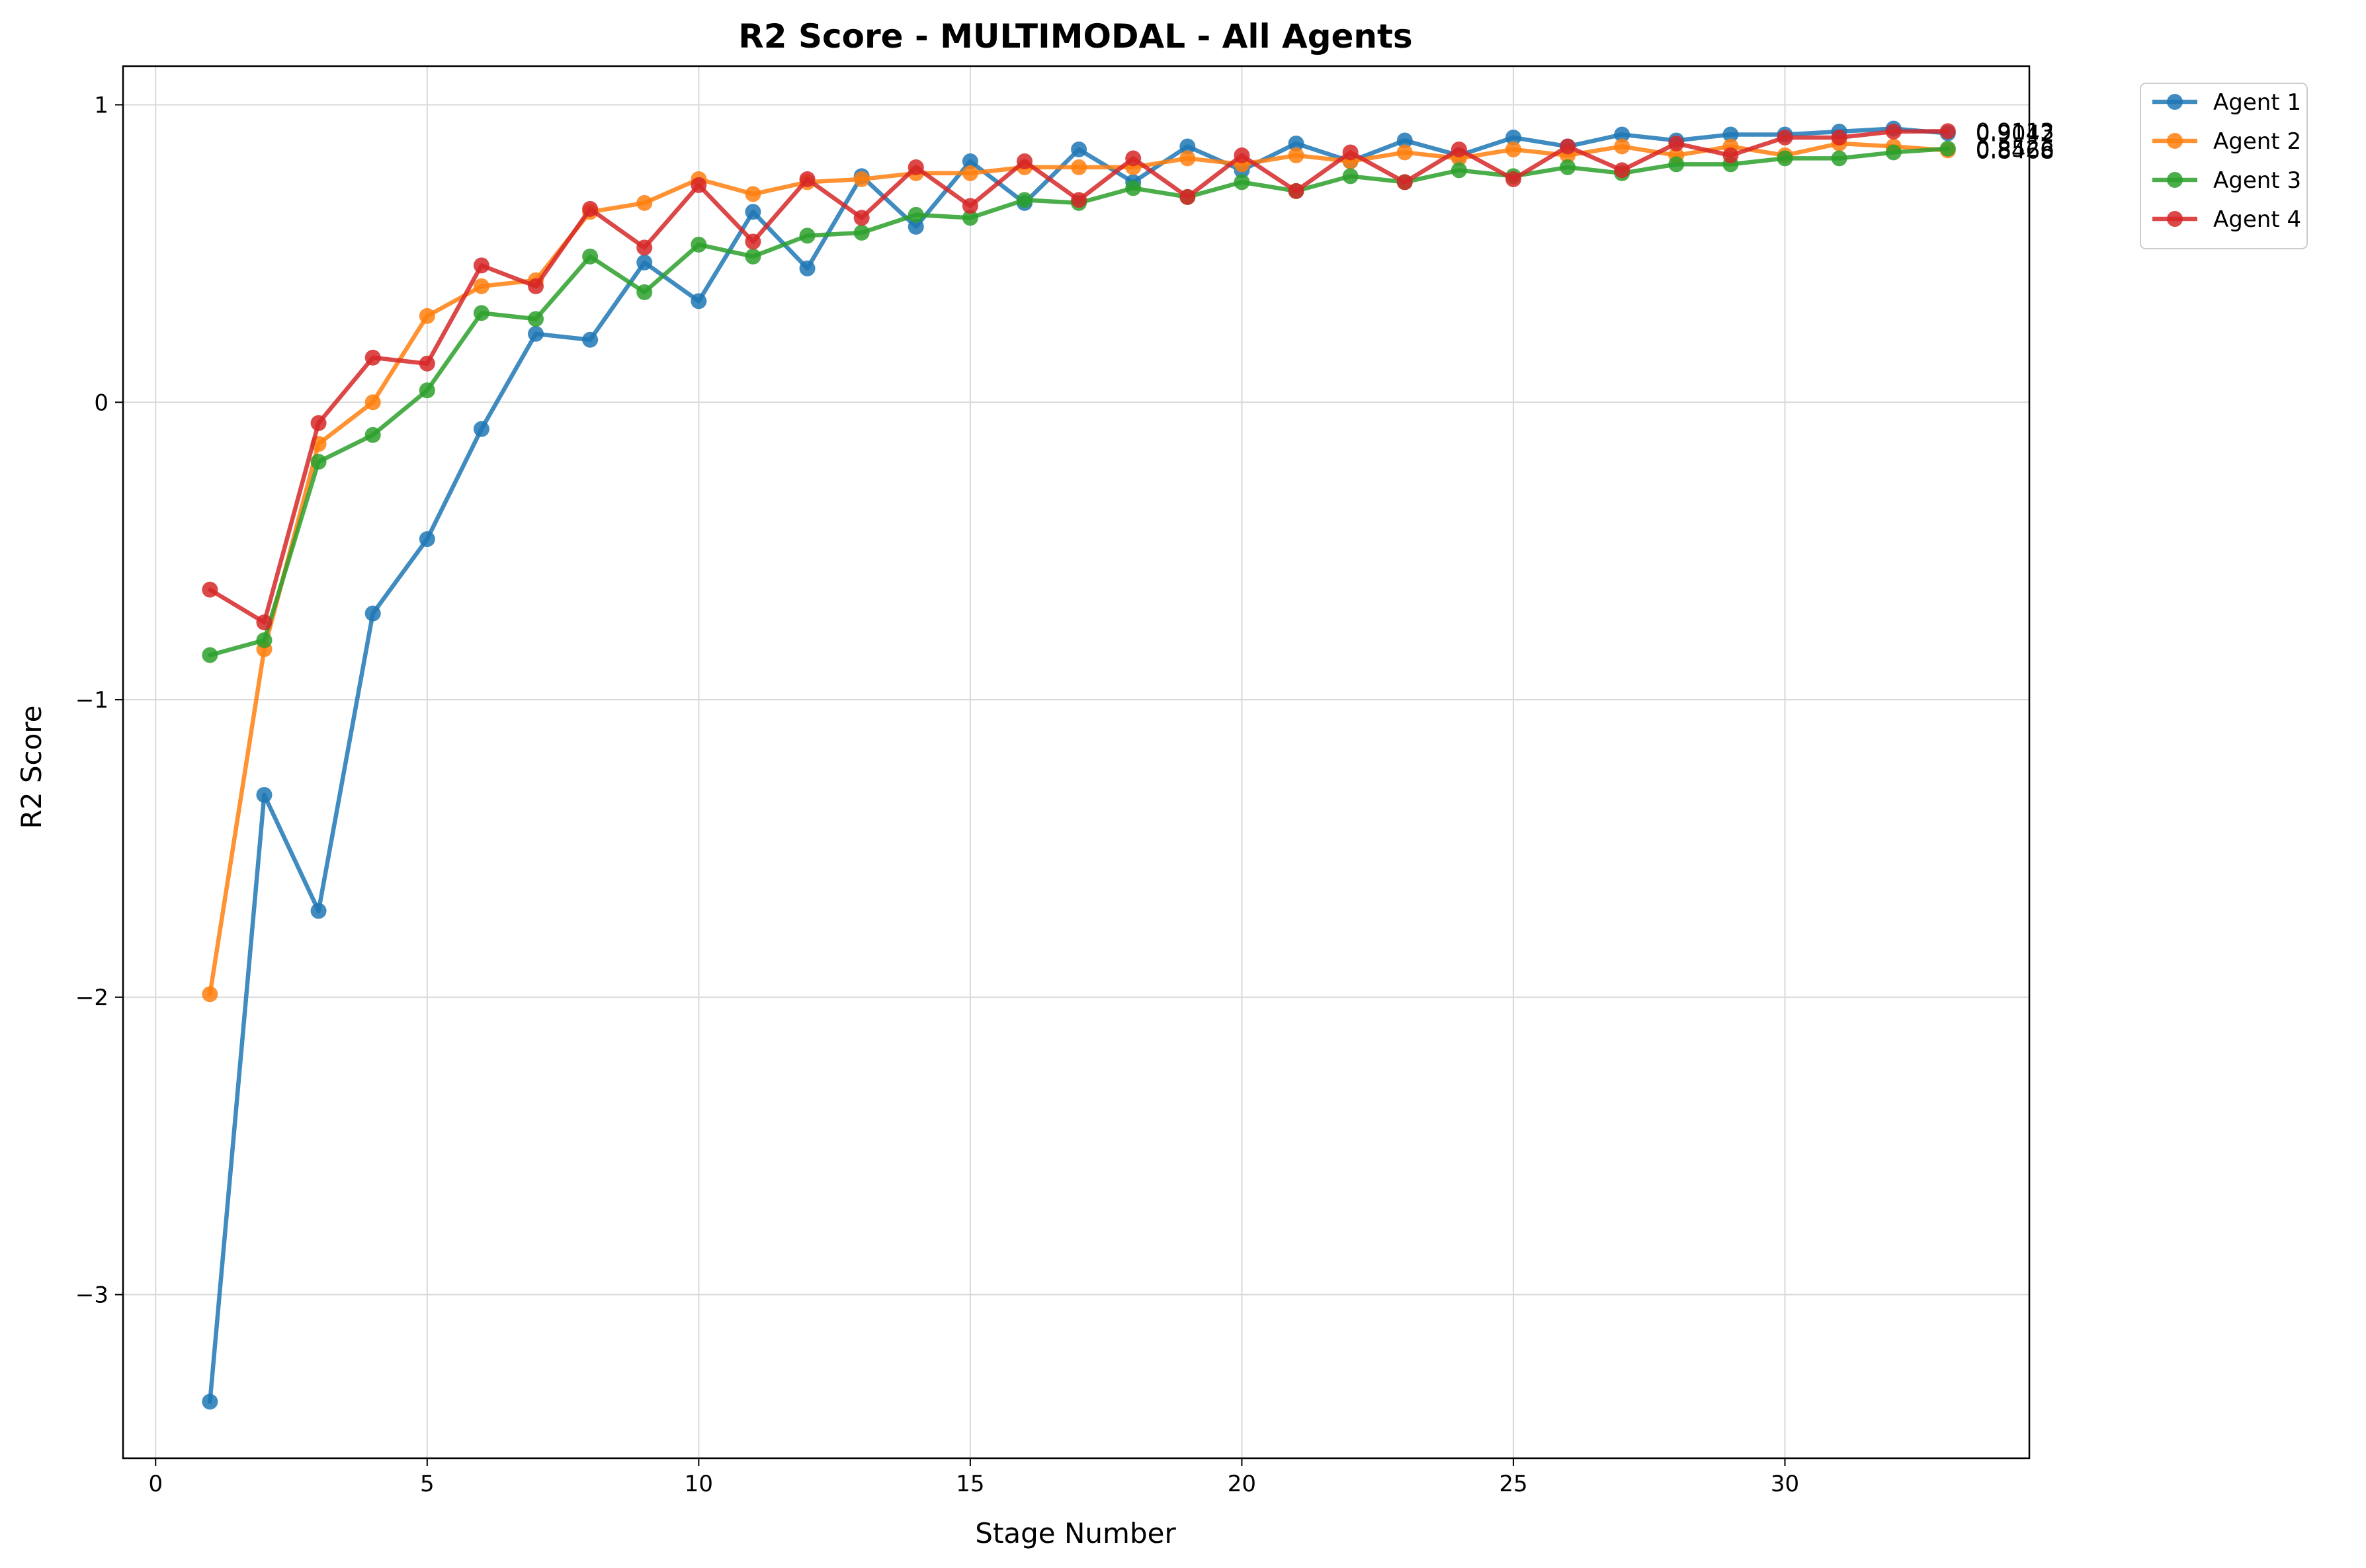  What do you see at coordinates (31, 767) in the screenshot?
I see `y-axis-title: R2 Score` at bounding box center [31, 767].